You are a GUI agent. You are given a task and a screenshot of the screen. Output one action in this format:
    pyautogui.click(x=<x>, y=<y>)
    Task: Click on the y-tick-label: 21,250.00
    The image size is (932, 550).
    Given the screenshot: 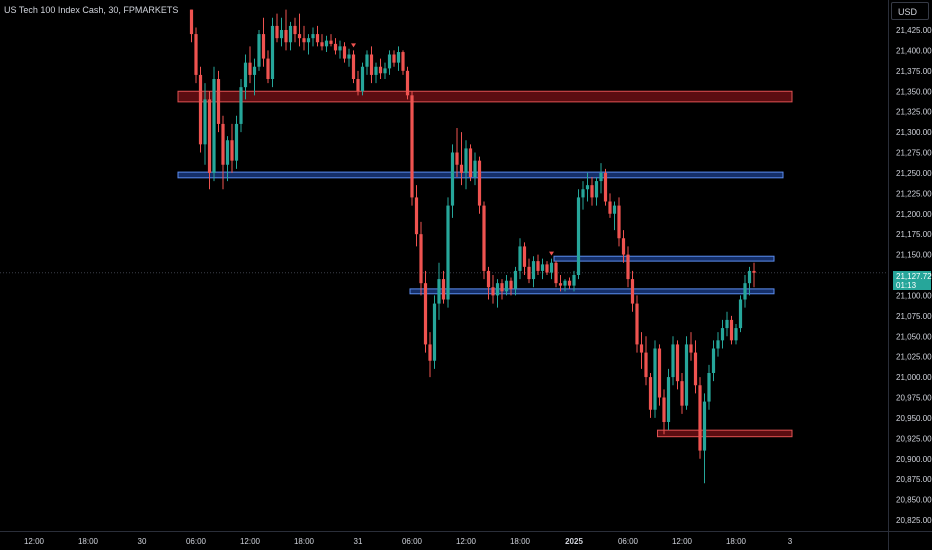 What is the action you would take?
    pyautogui.click(x=914, y=173)
    